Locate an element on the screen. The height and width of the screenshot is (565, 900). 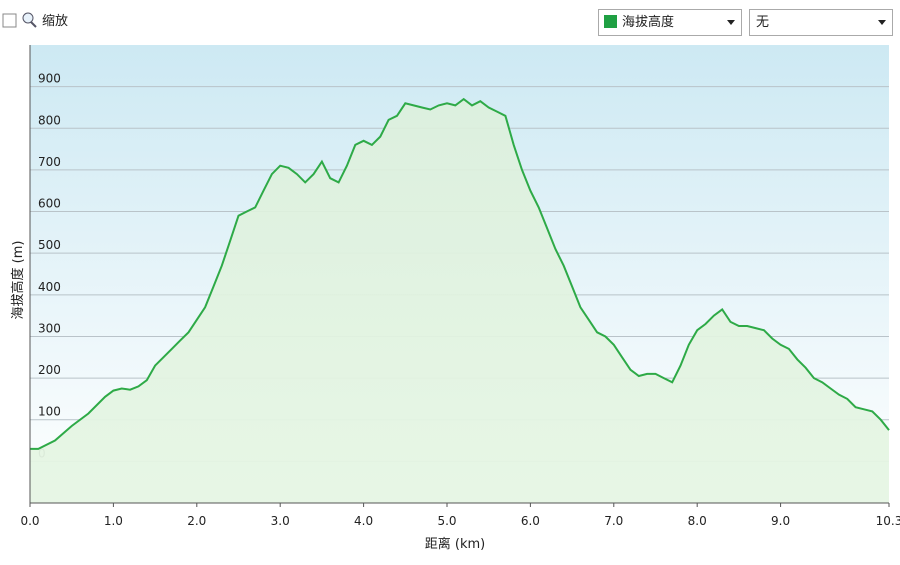
y-tick-label: 600 is located at coordinates (49, 204).